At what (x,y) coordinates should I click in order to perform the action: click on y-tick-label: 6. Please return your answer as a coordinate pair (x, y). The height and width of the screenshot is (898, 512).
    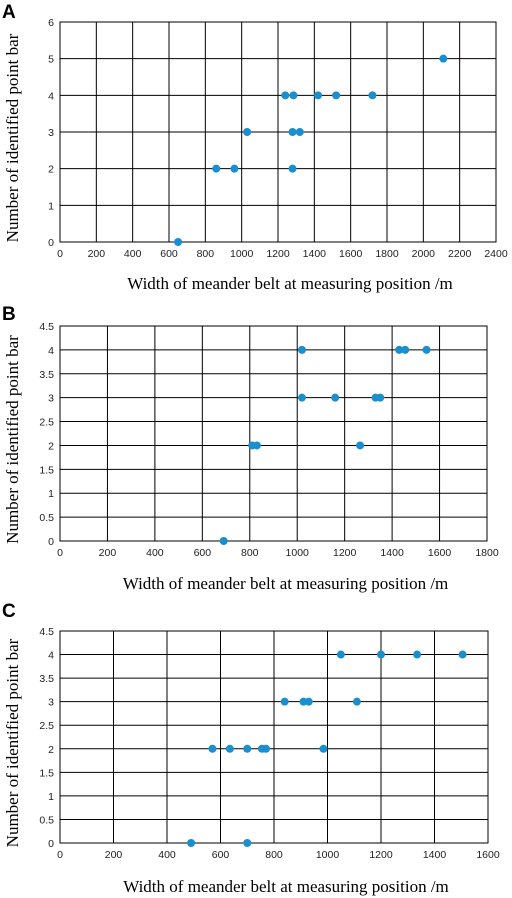
    Looking at the image, I should click on (51, 23).